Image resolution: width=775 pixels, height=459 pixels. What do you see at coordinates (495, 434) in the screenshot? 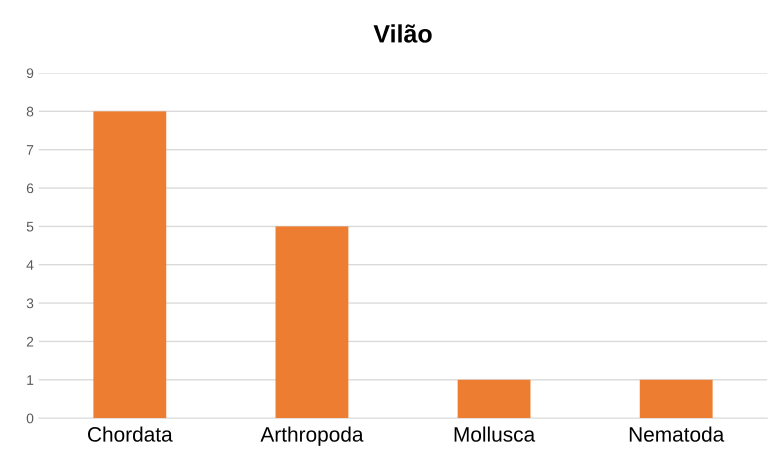
I see `x-tick-label: Mollusca` at bounding box center [495, 434].